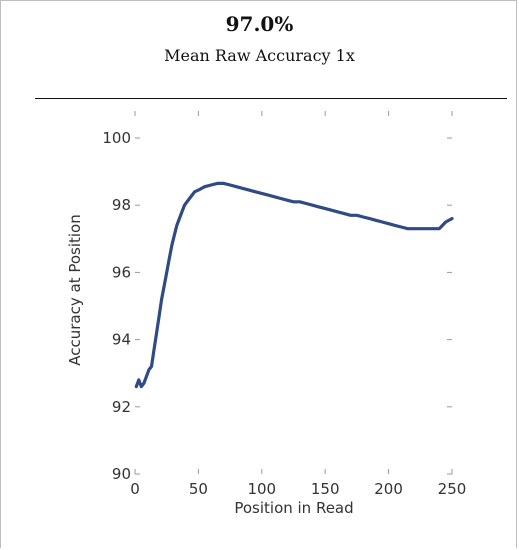 This screenshot has width=519, height=550. Describe the element at coordinates (325, 489) in the screenshot. I see `x-tick-label: 150` at that location.